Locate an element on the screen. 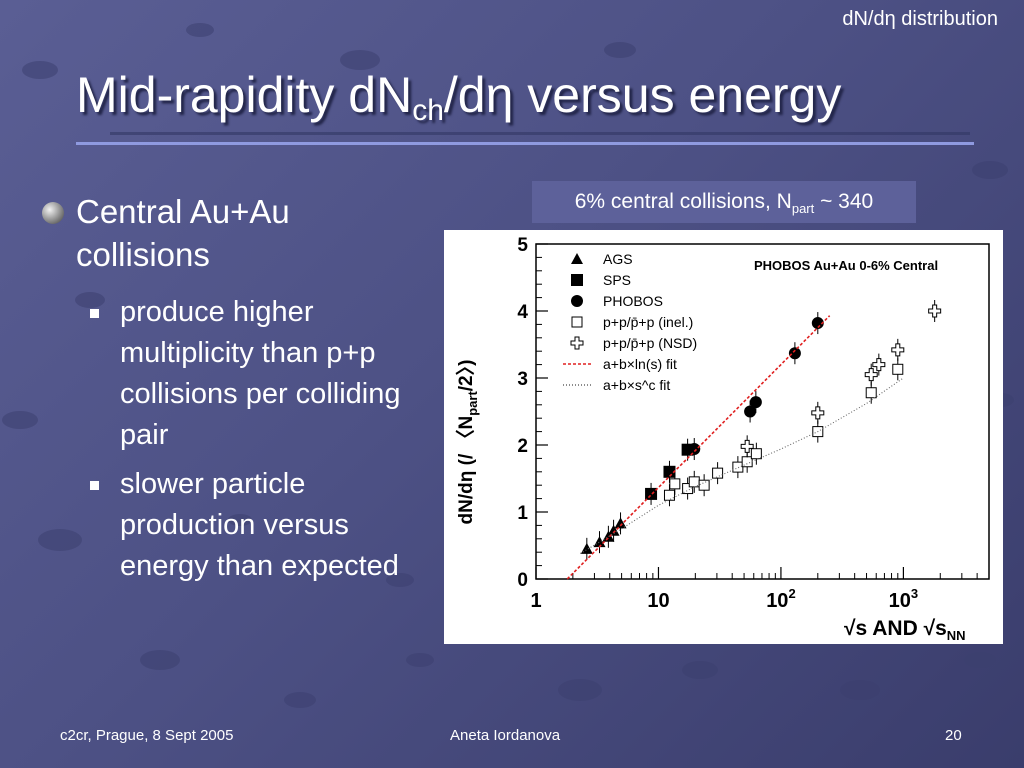 Image resolution: width=1024 pixels, height=768 pixels. title-underline is located at coordinates (525, 143).